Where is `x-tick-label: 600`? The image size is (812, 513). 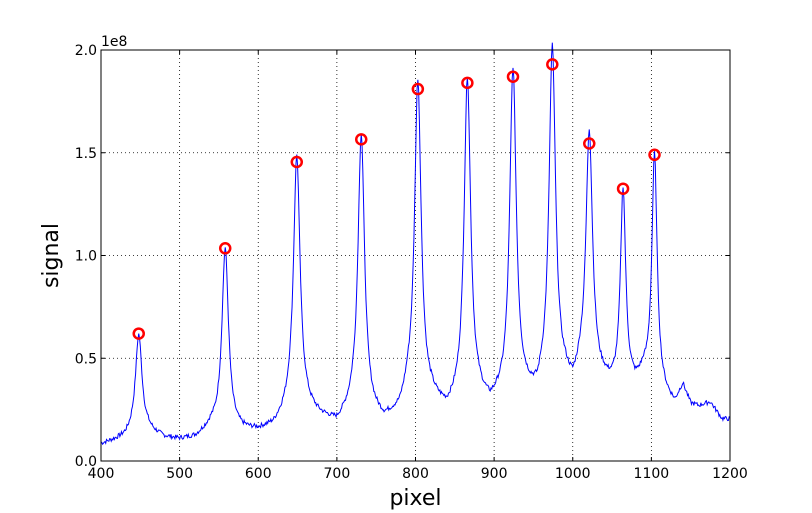
x-tick-label: 600 is located at coordinates (258, 474).